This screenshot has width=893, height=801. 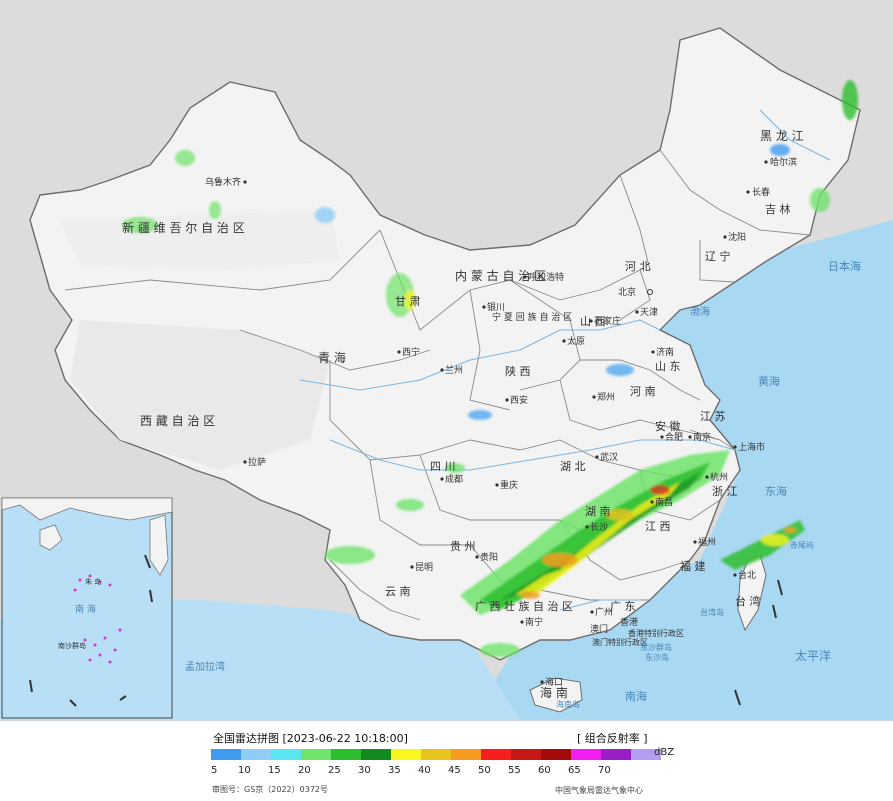 I want to click on city-hongkong: 香港, so click(x=629, y=622).